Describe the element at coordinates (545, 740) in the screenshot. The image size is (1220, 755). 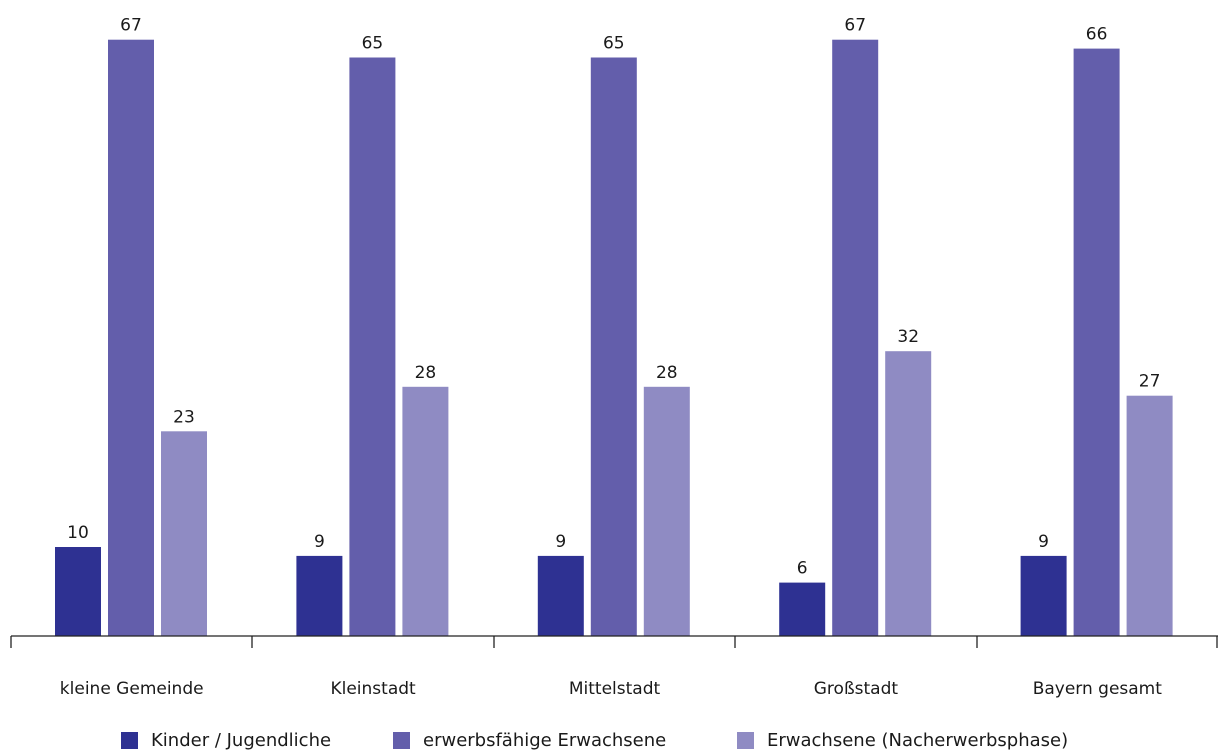
I see `legend-label-erwerbsfaehige: erwerbsfähige Erwachsene` at that location.